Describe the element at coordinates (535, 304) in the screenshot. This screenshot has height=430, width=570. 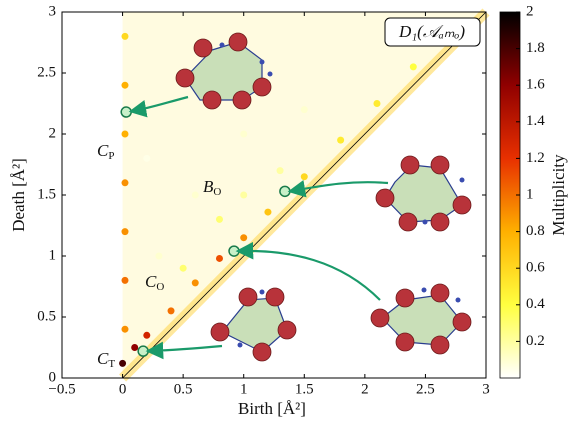
I see `colorbar-tick-label: 0.4` at that location.